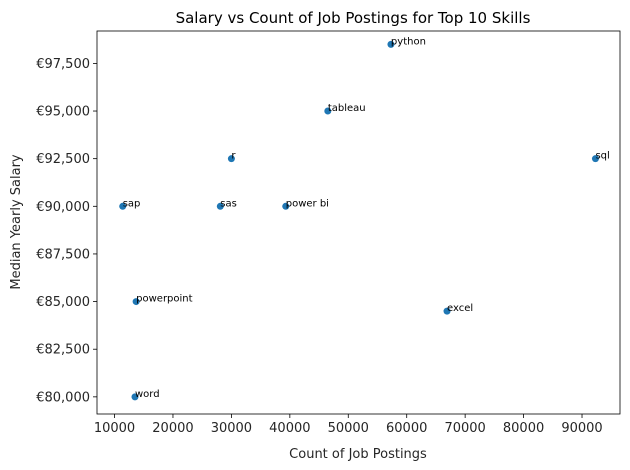 This screenshot has width=630, height=470. What do you see at coordinates (228, 203) in the screenshot?
I see `point-label: sas` at bounding box center [228, 203].